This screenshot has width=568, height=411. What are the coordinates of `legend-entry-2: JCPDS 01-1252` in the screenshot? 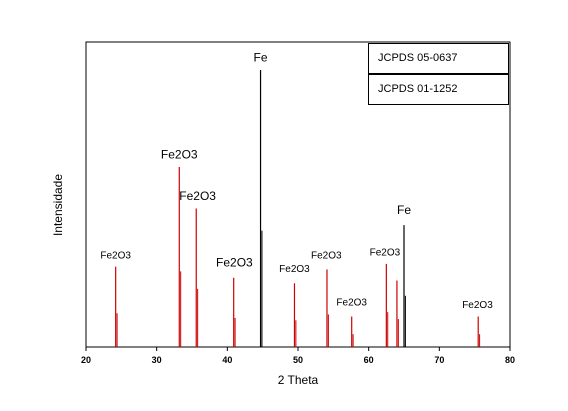 It's located at (438, 89).